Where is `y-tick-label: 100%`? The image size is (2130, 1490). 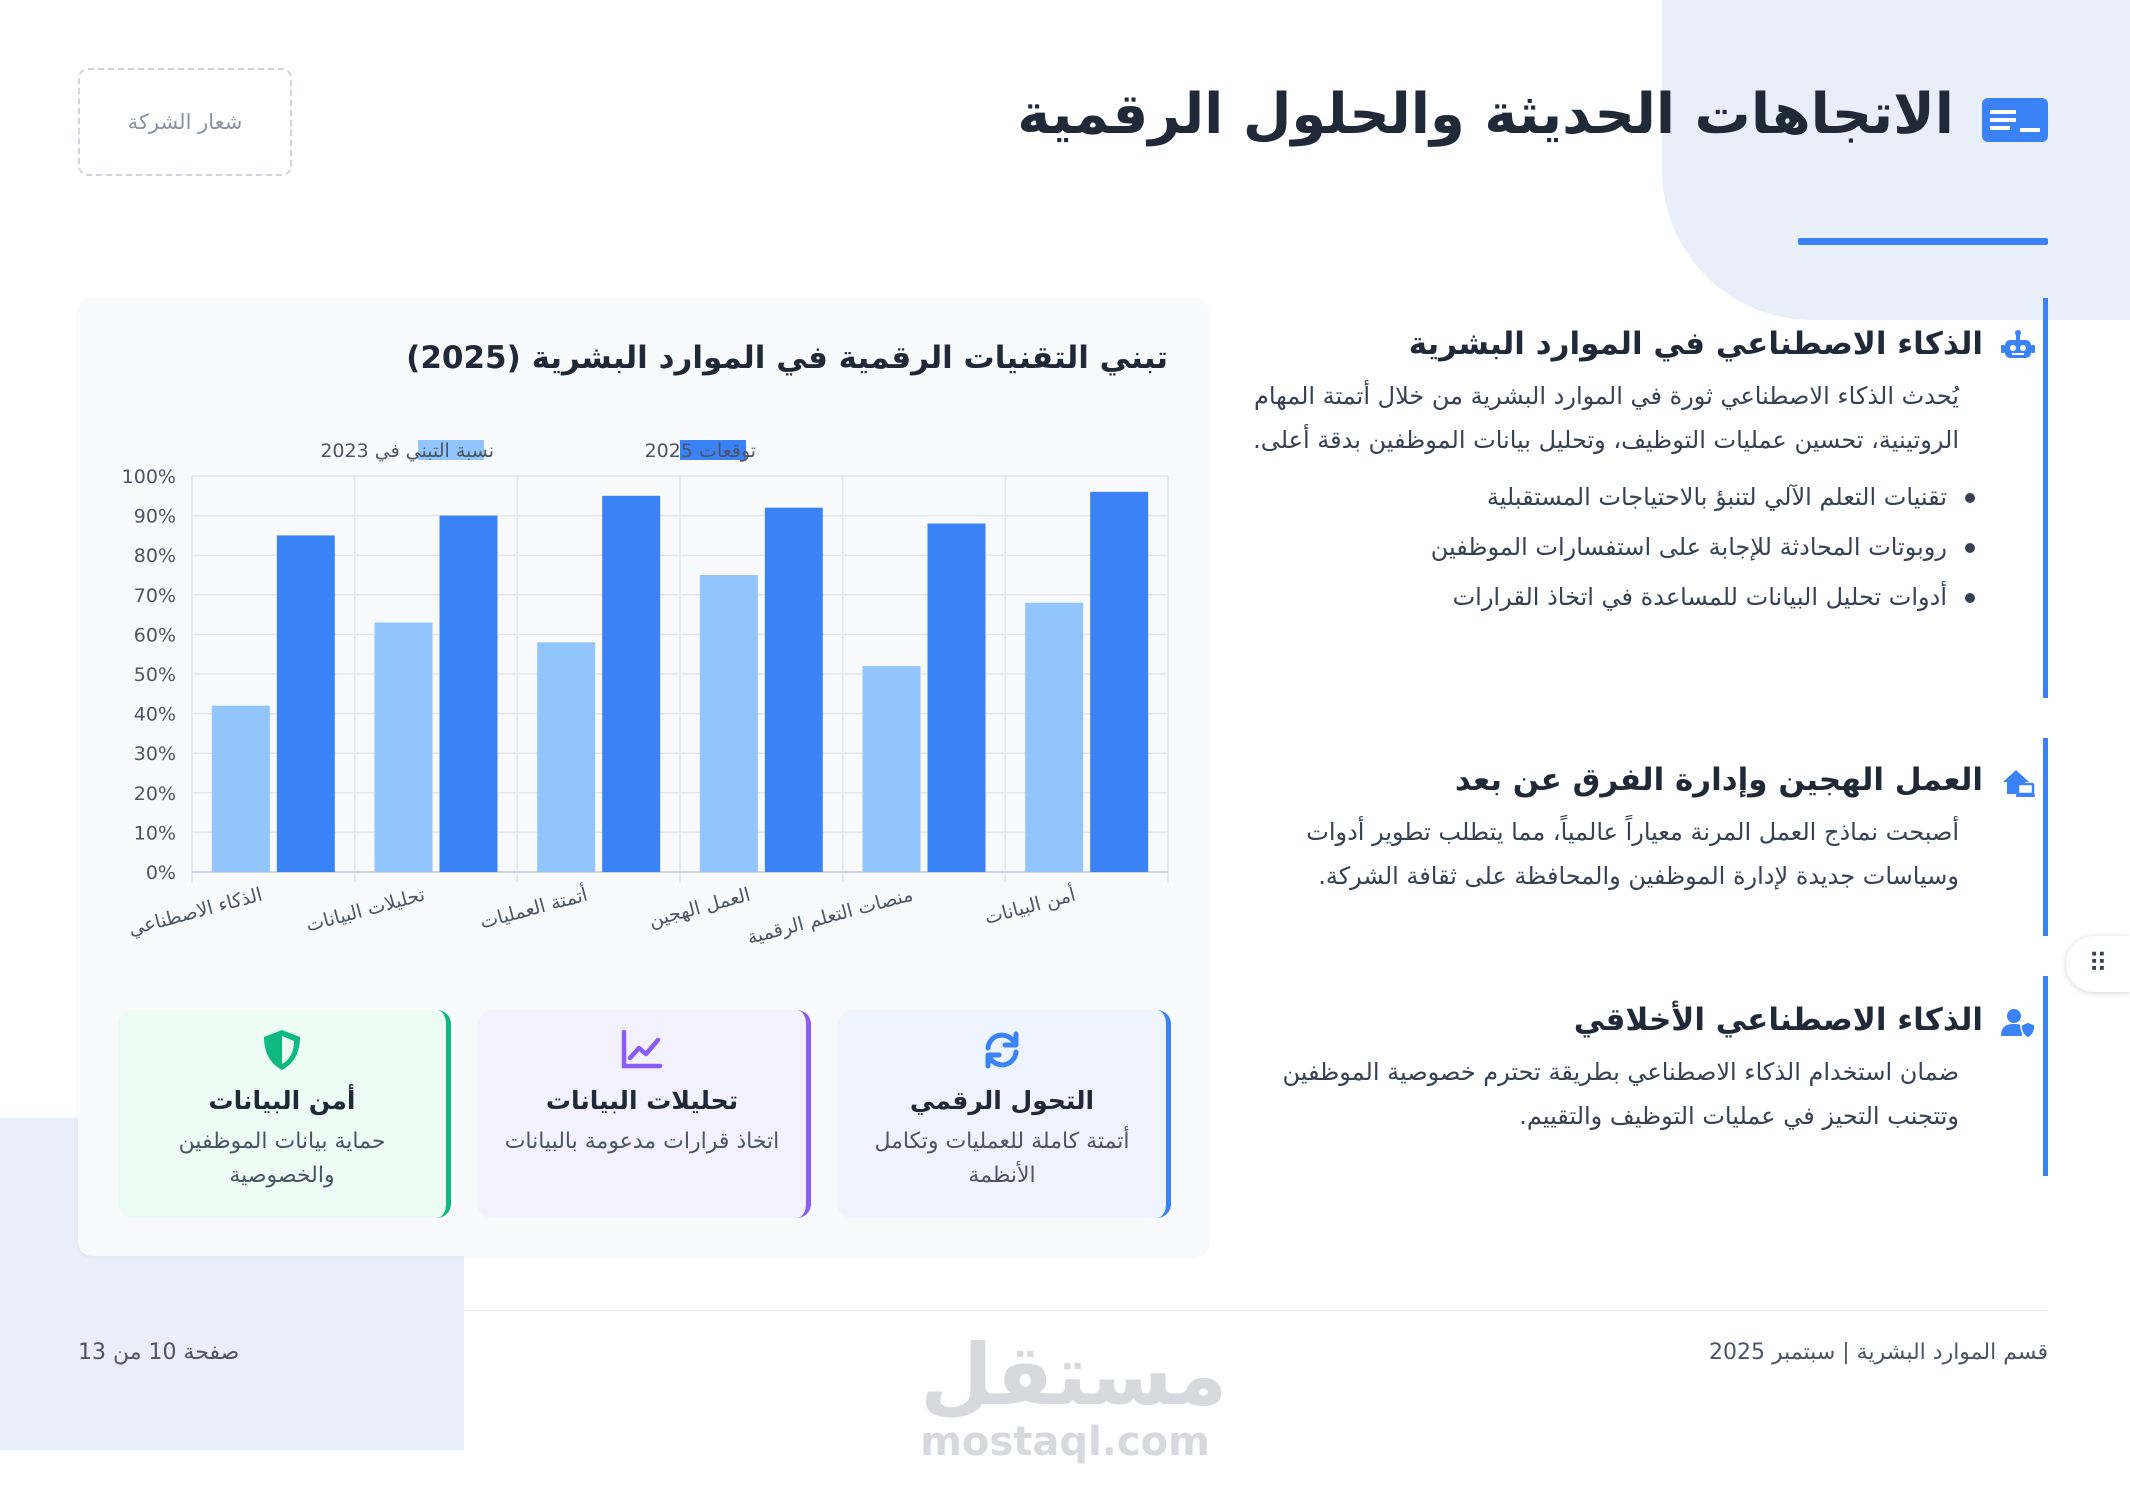 y-tick-label: 100% is located at coordinates (149, 477).